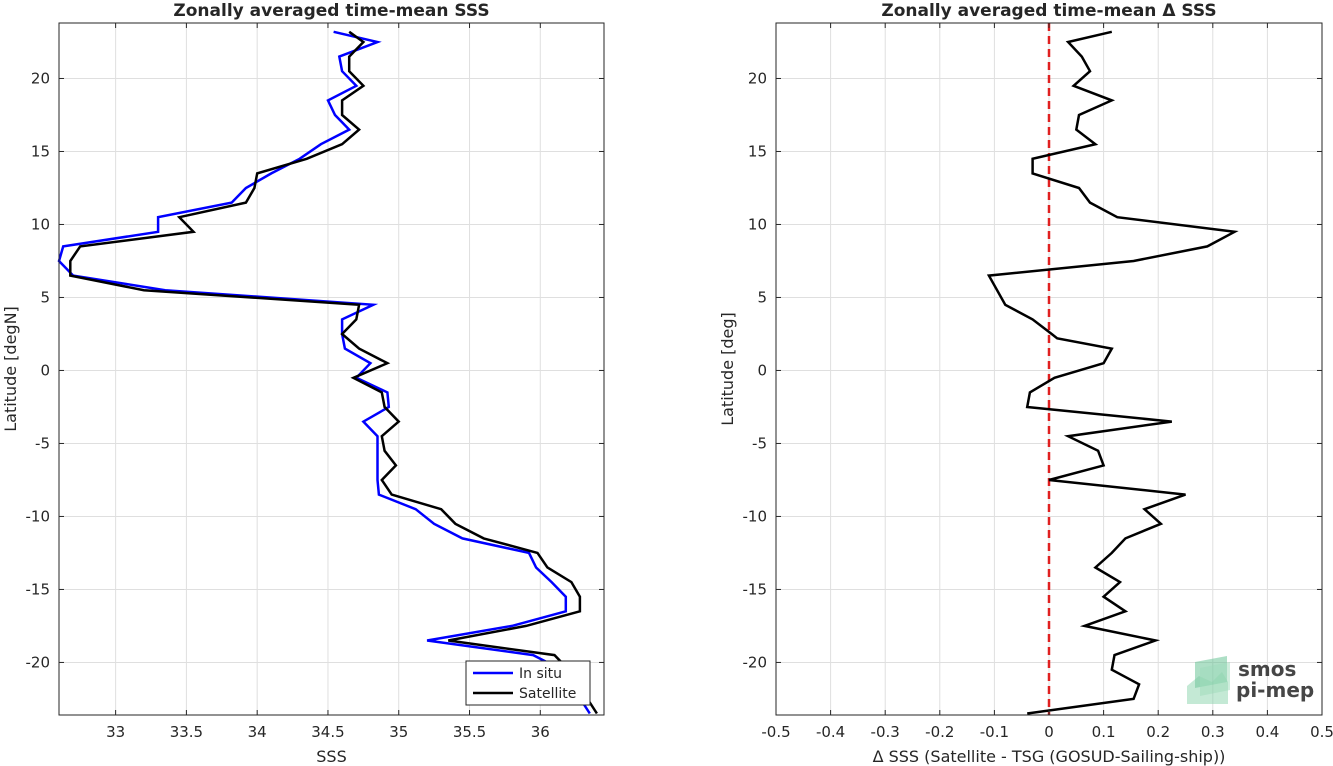 The image size is (1333, 766). I want to click on legend: In situ Satellite, so click(528, 683).